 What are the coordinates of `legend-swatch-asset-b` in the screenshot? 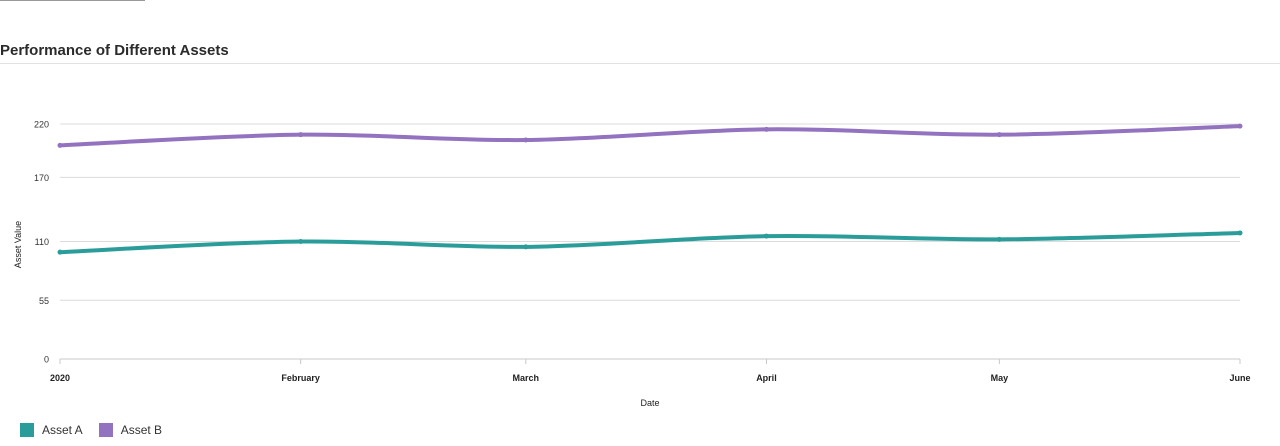 It's located at (105, 430).